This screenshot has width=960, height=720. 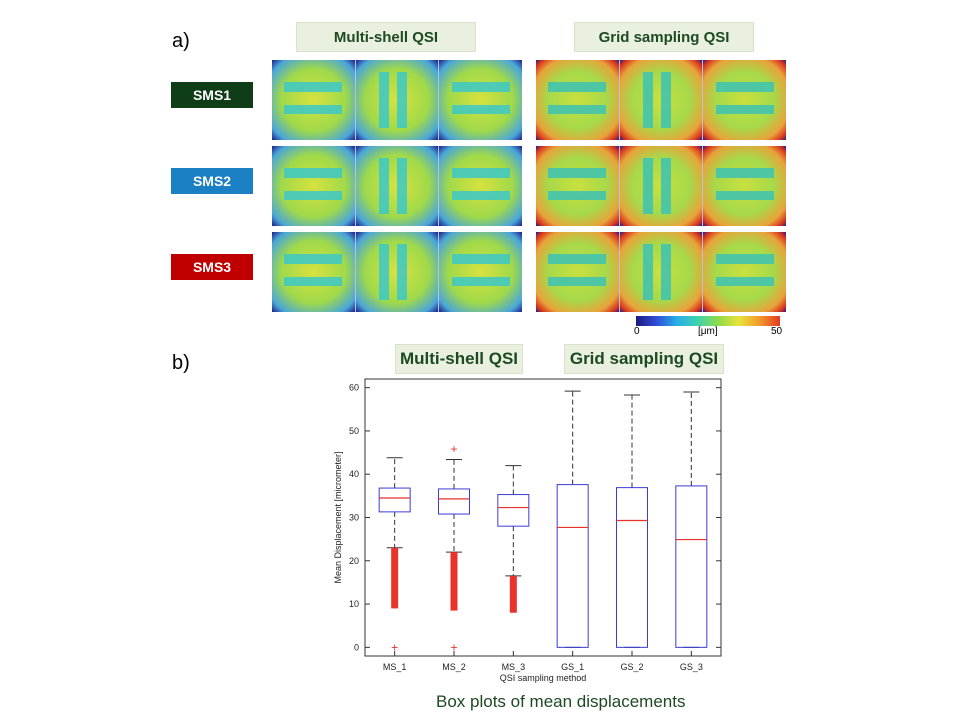 I want to click on row-label-sms3: SMS3, so click(x=212, y=267).